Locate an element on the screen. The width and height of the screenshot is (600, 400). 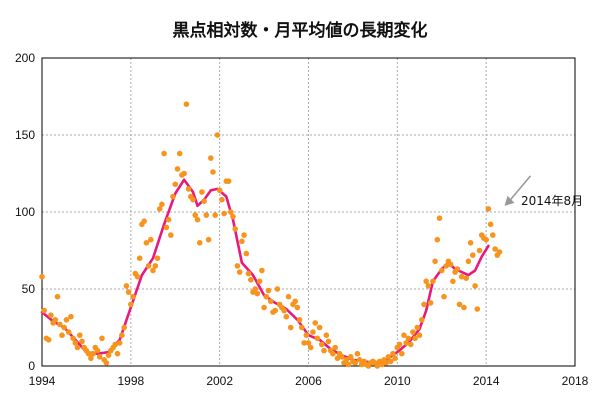
x-tick-label: 1998 is located at coordinates (130, 381).